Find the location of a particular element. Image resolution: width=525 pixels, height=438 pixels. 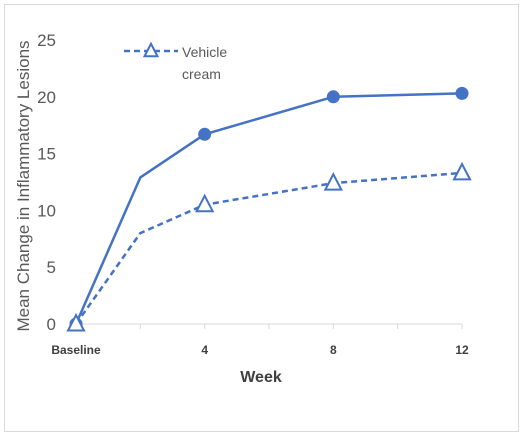

legend-triangle-marker is located at coordinates (151, 49).